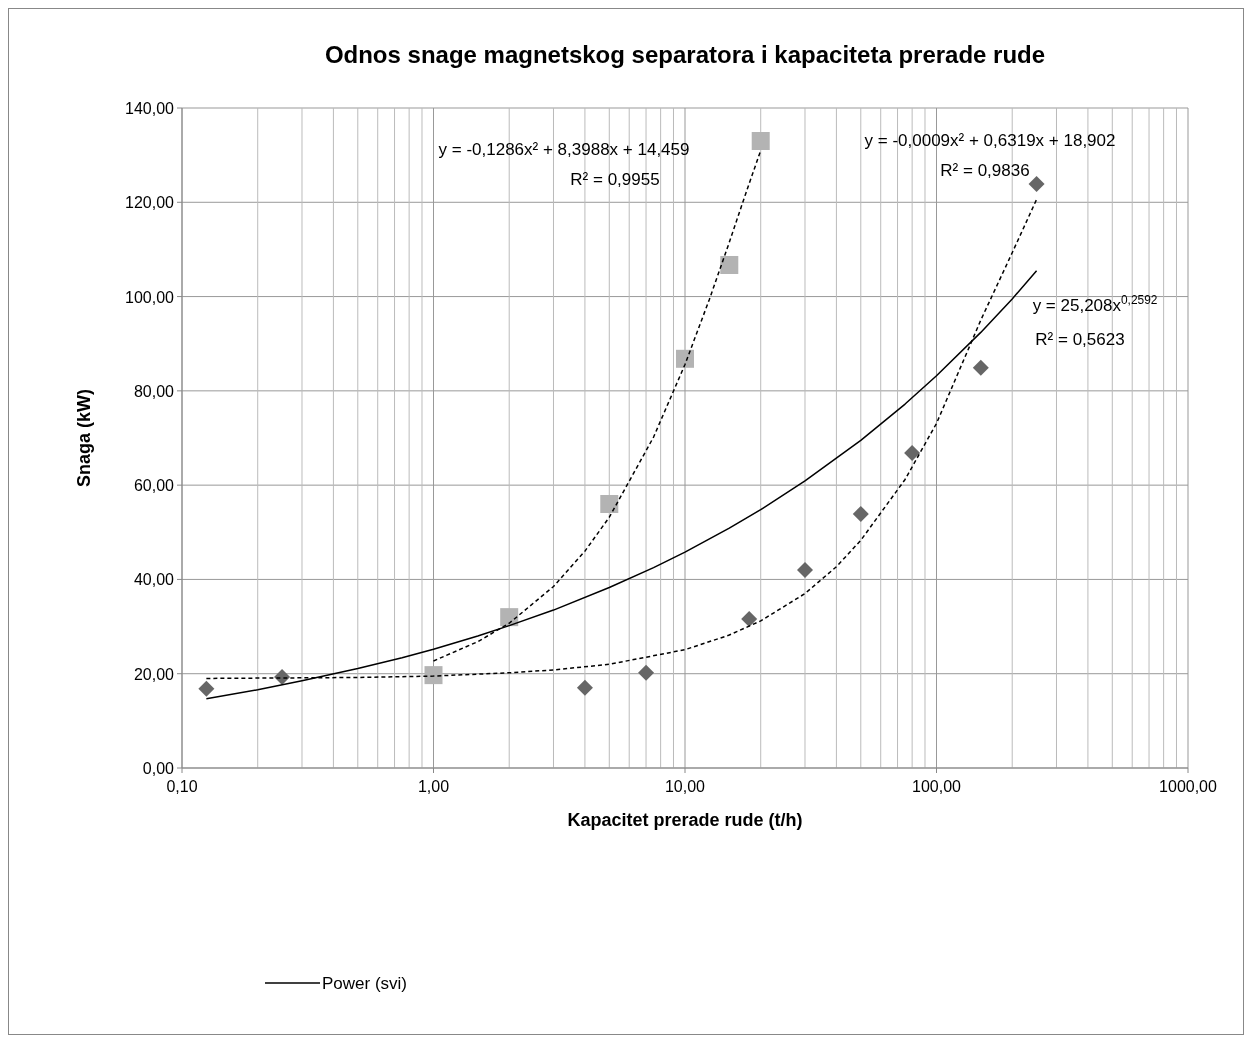 The image size is (1252, 1043). What do you see at coordinates (990, 140) in the screenshot?
I see `annotation: y = -0,0009x² + 0,6319x + 18,902` at bounding box center [990, 140].